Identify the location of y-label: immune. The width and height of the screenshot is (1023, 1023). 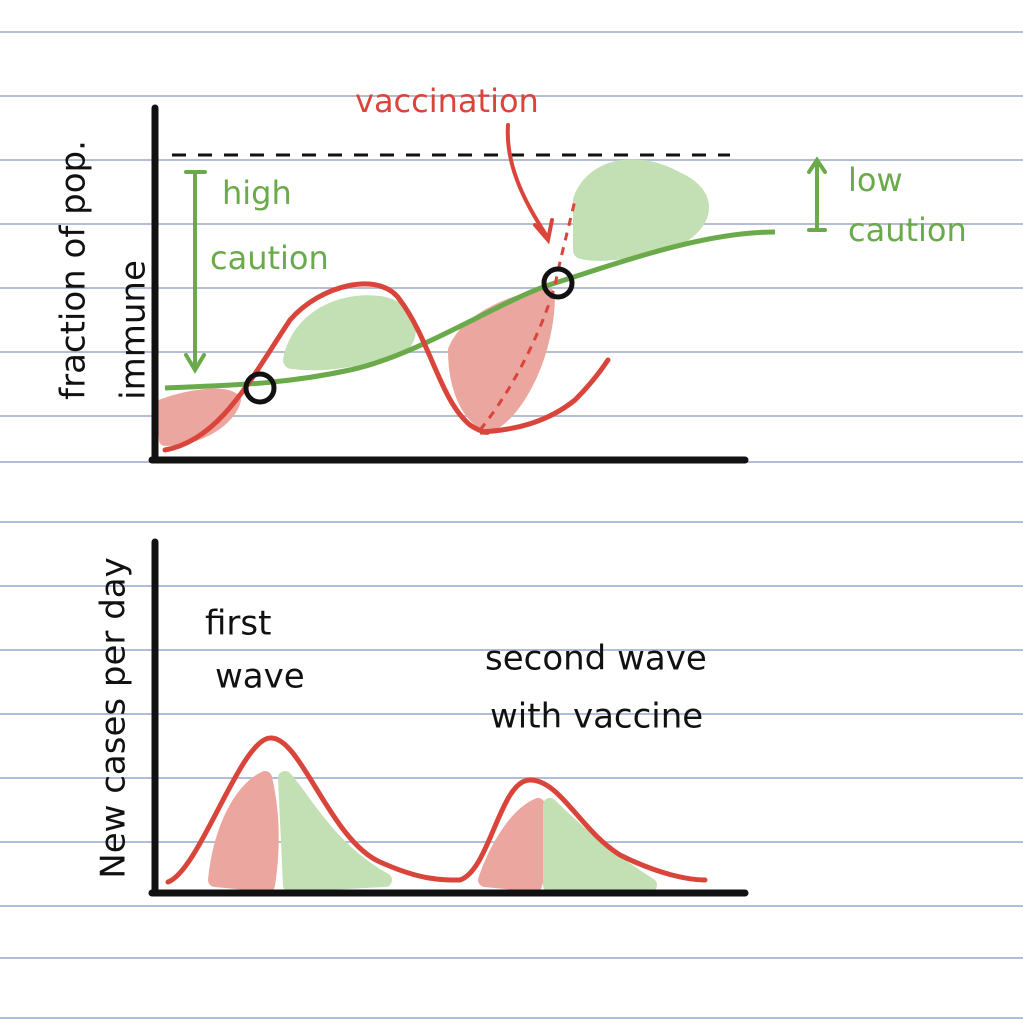
(134, 330).